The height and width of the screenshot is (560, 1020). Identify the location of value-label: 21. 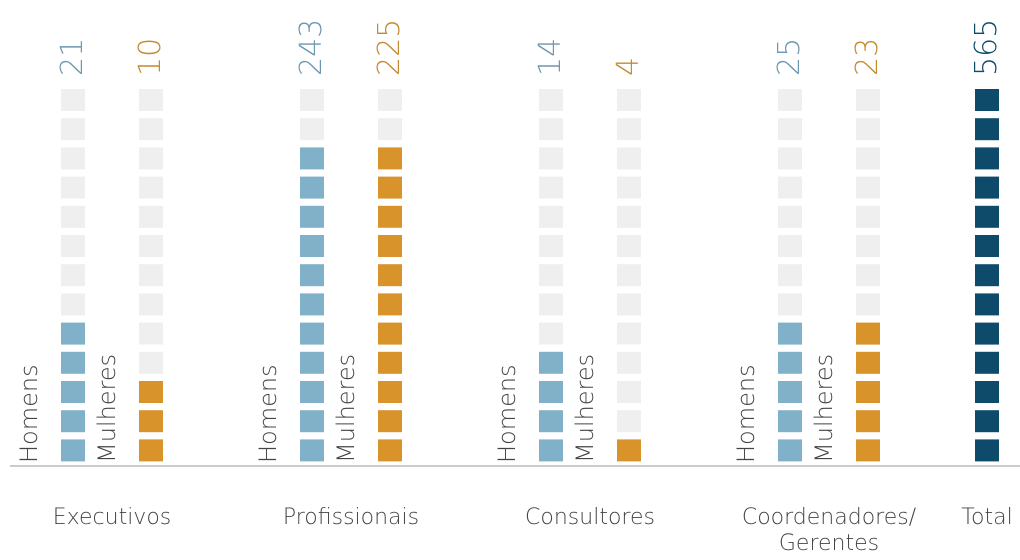
(72, 57).